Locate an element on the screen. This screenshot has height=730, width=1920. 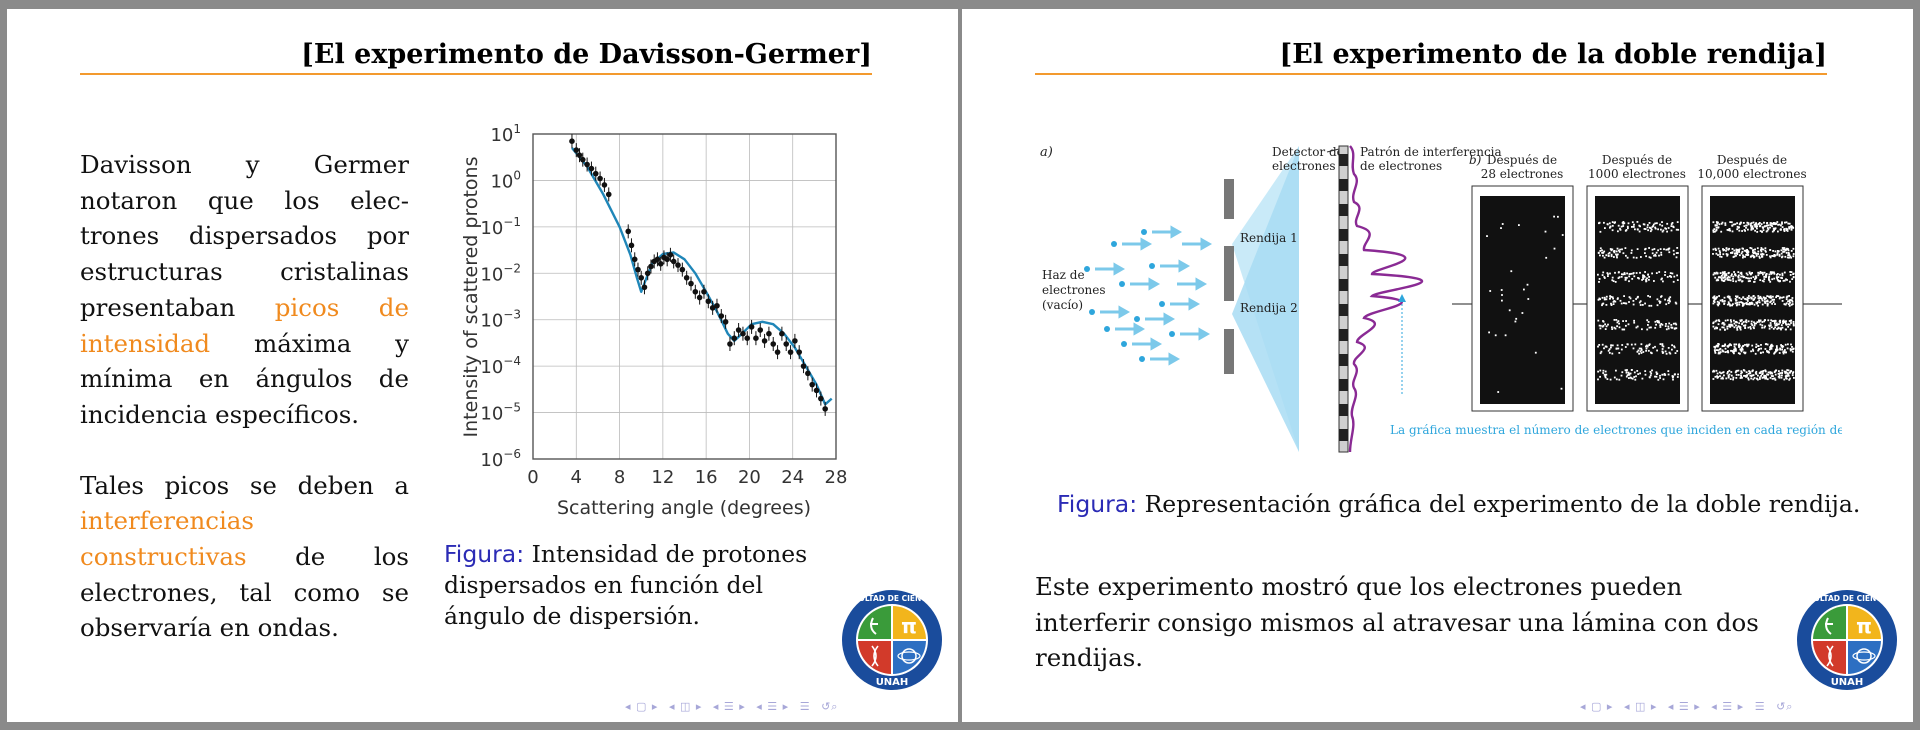
y-tick-label: 10⁻⁶ is located at coordinates (500, 459).